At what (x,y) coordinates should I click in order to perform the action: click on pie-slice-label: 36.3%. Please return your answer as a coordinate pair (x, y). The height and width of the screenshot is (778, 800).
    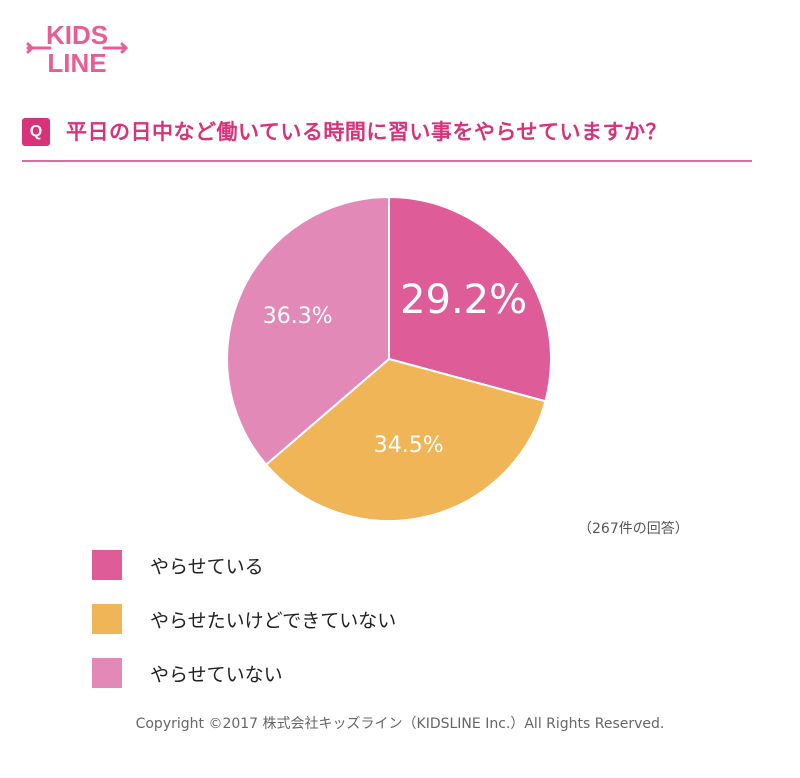
    Looking at the image, I should click on (298, 316).